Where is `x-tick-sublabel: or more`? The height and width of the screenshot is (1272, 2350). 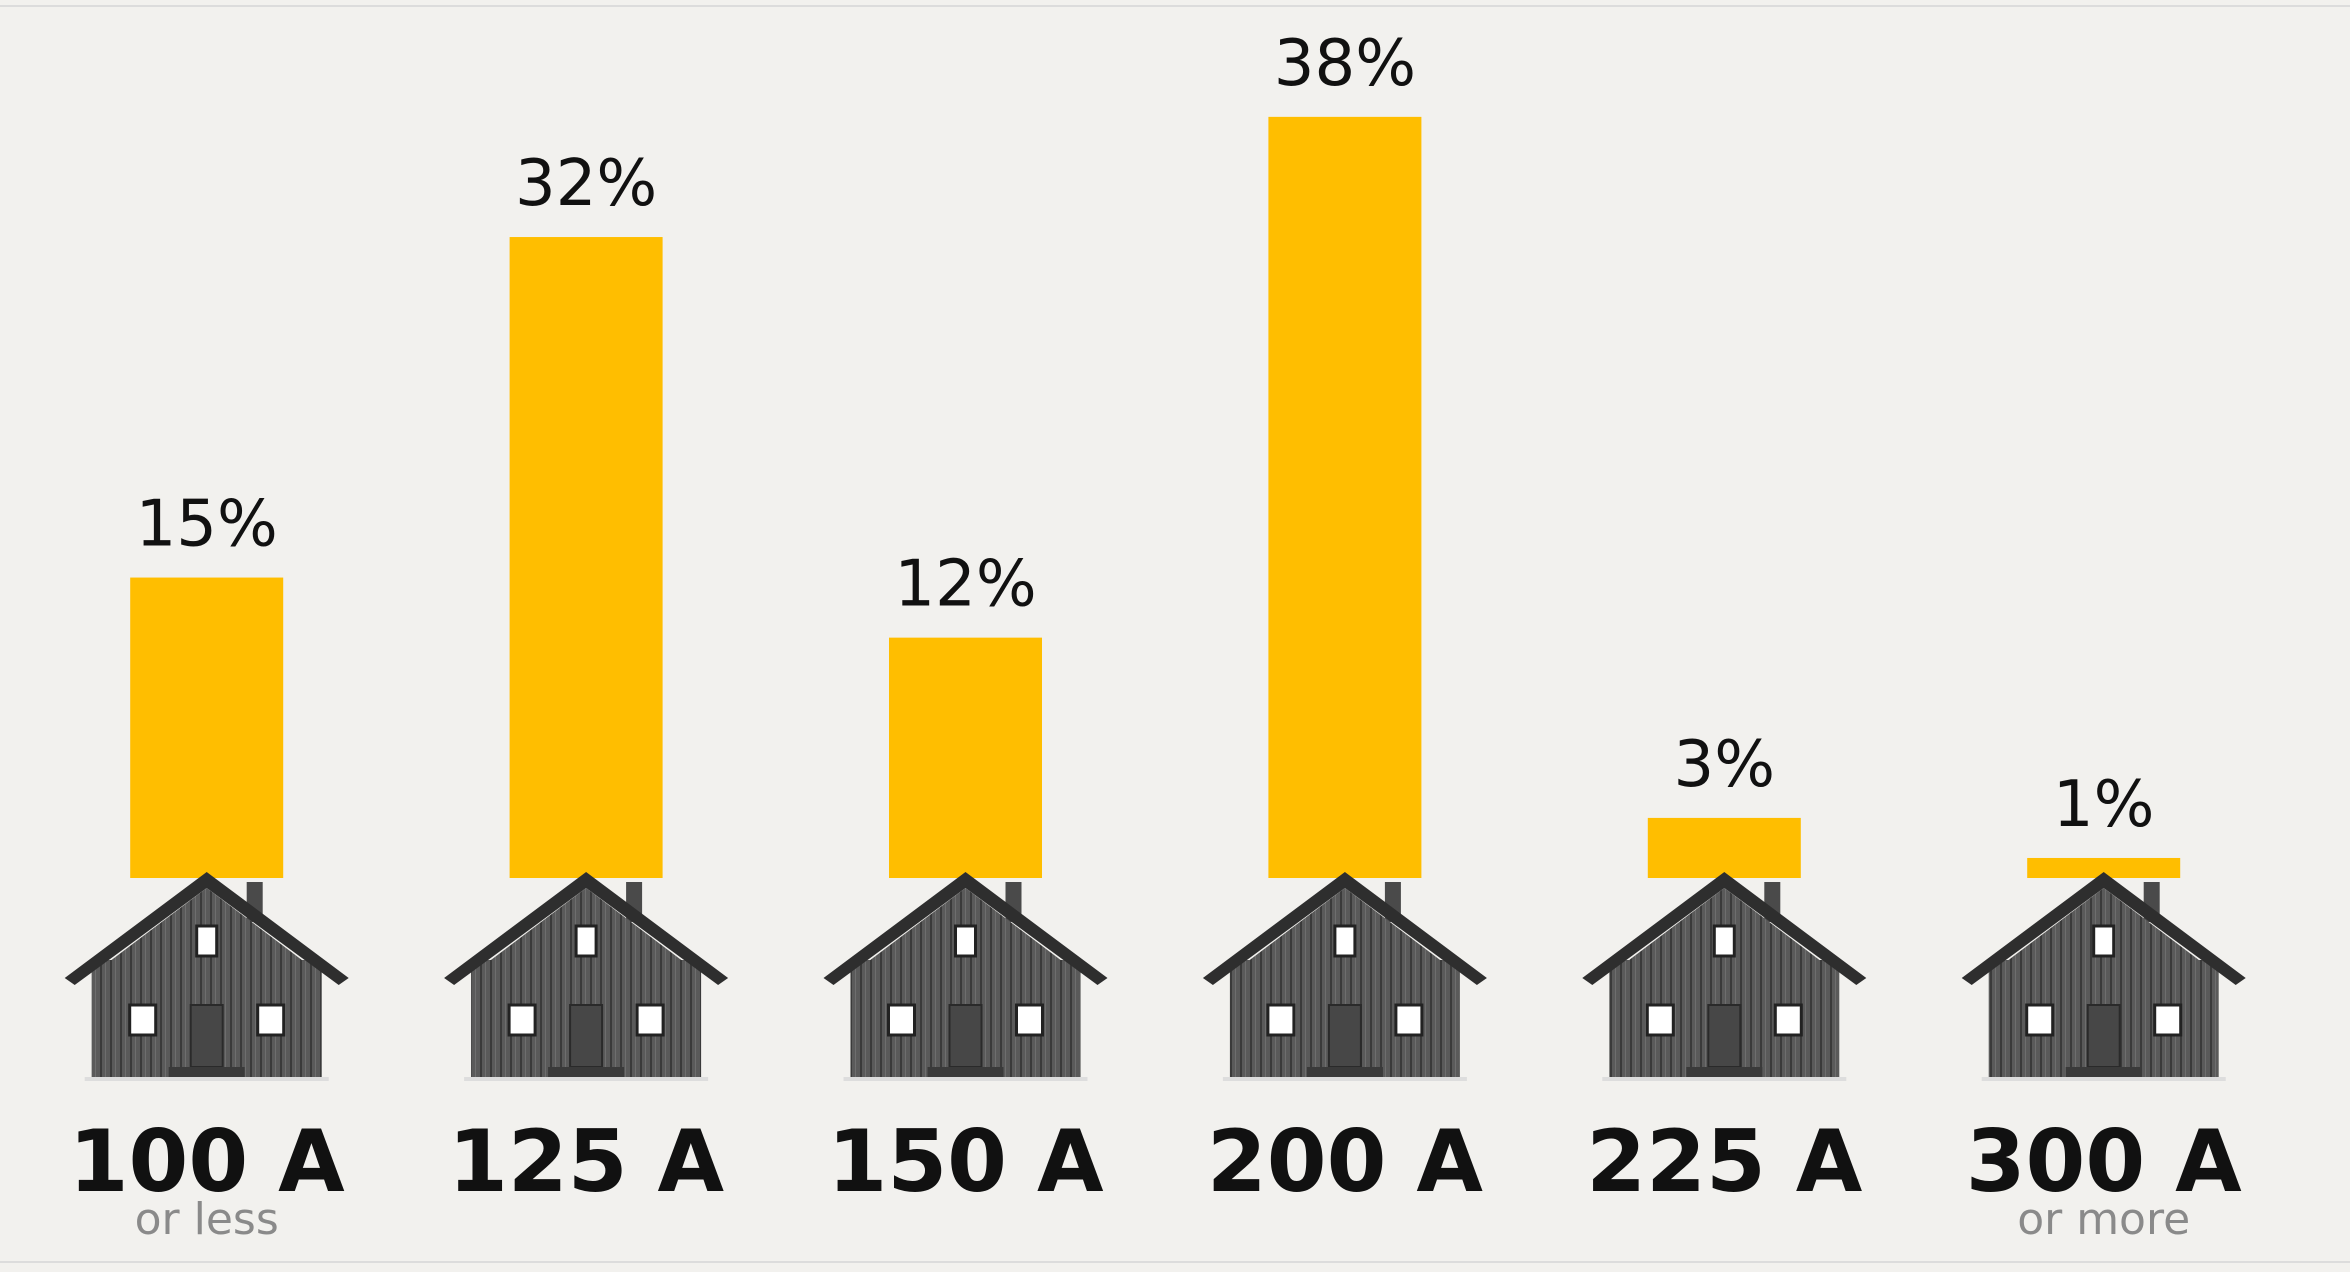 x-tick-sublabel: or more is located at coordinates (2103, 1219).